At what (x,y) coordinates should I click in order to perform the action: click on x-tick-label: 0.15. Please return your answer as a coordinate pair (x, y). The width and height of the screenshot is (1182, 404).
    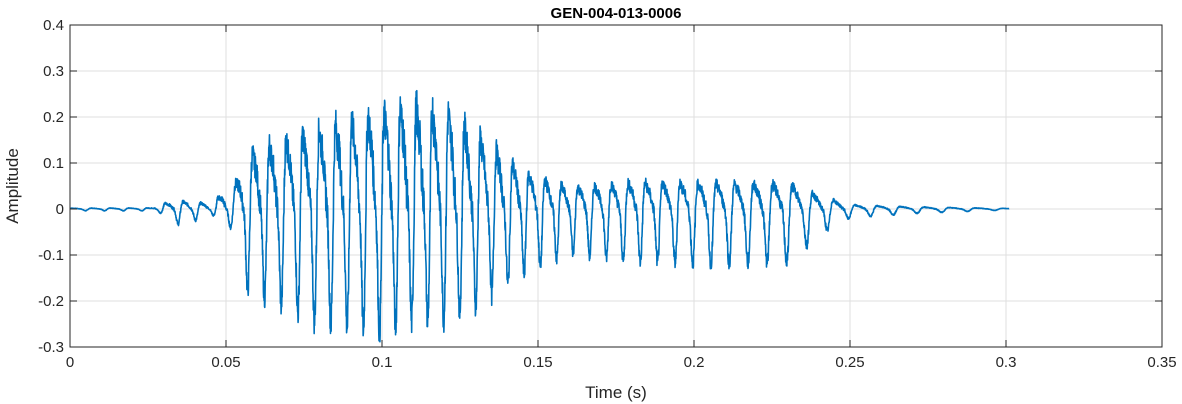
    Looking at the image, I should click on (537, 362).